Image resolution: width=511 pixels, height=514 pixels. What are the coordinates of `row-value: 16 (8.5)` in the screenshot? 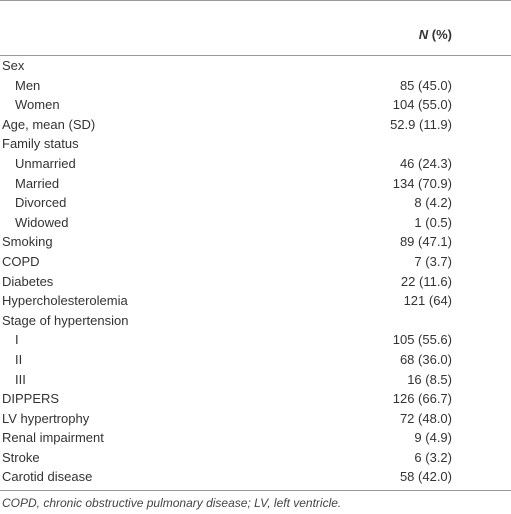 It's located at (429, 379).